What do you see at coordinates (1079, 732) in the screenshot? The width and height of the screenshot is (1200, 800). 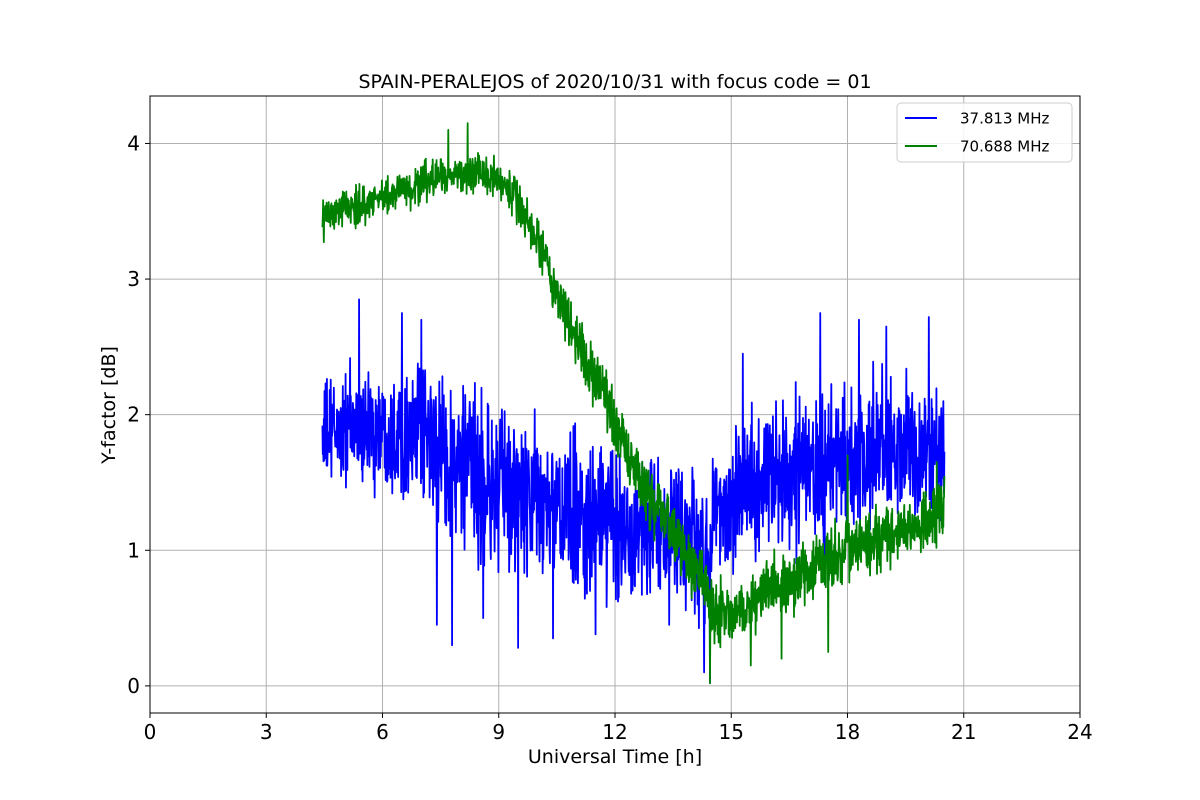 I see `x-tick-label: 24` at bounding box center [1079, 732].